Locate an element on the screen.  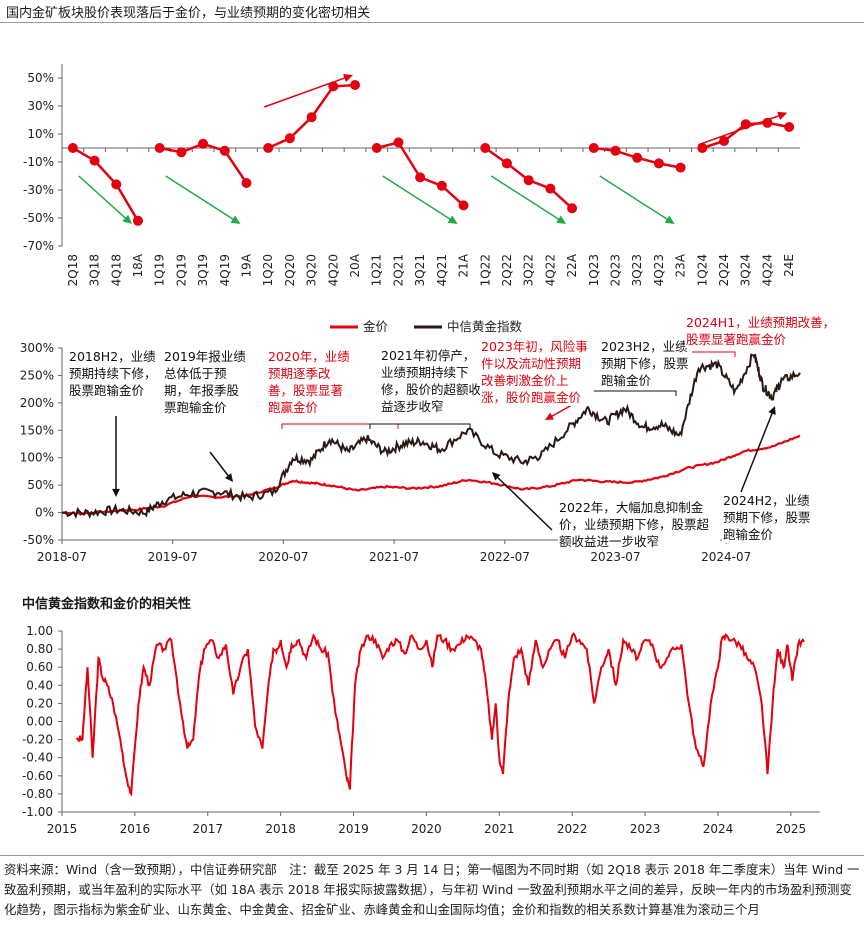
x-tick-label: 24E is located at coordinates (789, 265).